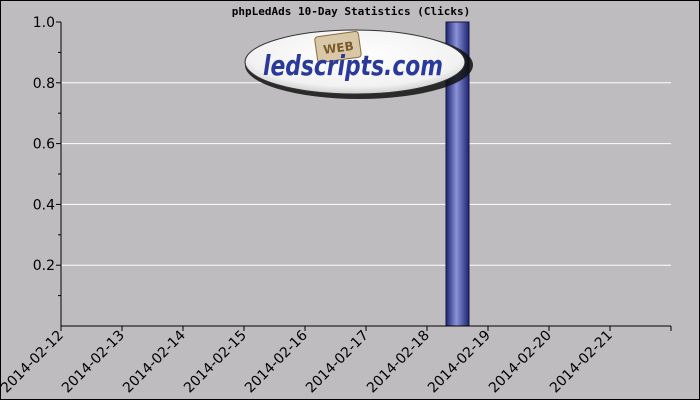  I want to click on watermark-badge: WEB, so click(338, 48).